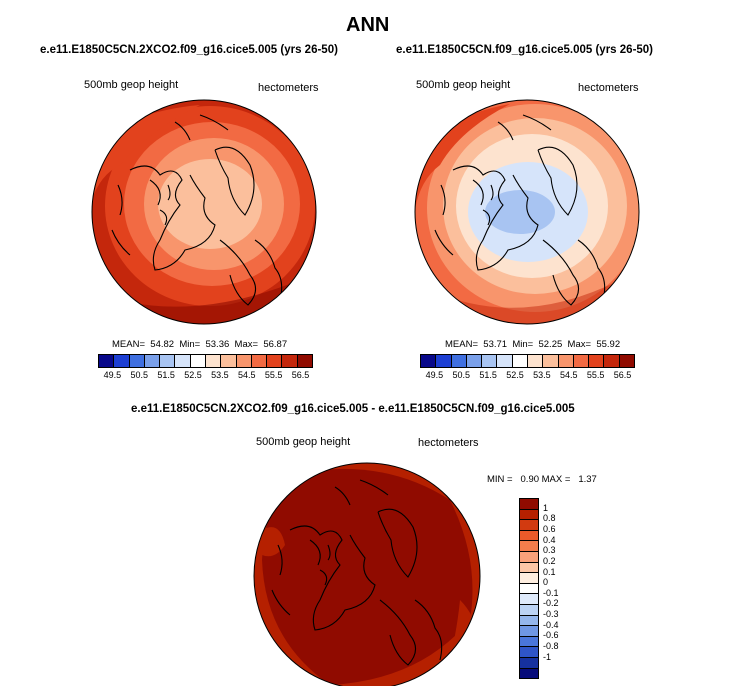 This screenshot has height=686, width=733. I want to click on panel2-colorbar-tick-label: 56.5, so click(622, 375).